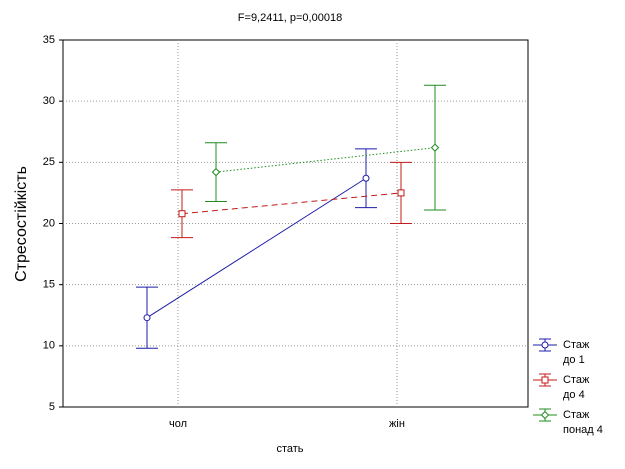 This screenshot has height=469, width=625. What do you see at coordinates (49, 285) in the screenshot?
I see `y-tick-label: 15` at bounding box center [49, 285].